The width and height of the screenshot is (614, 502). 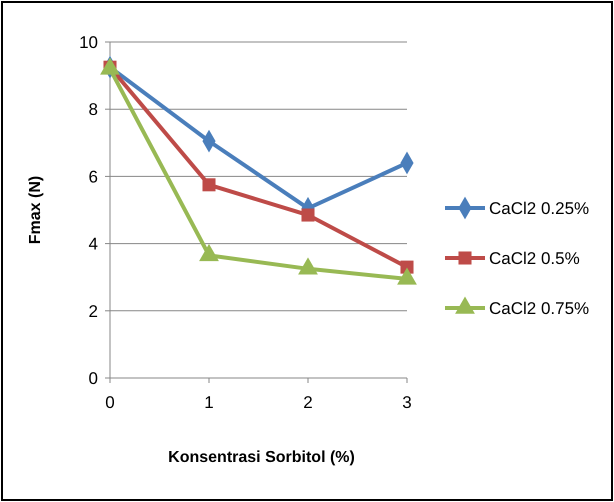 What do you see at coordinates (110, 402) in the screenshot?
I see `x-tick-label: 0` at bounding box center [110, 402].